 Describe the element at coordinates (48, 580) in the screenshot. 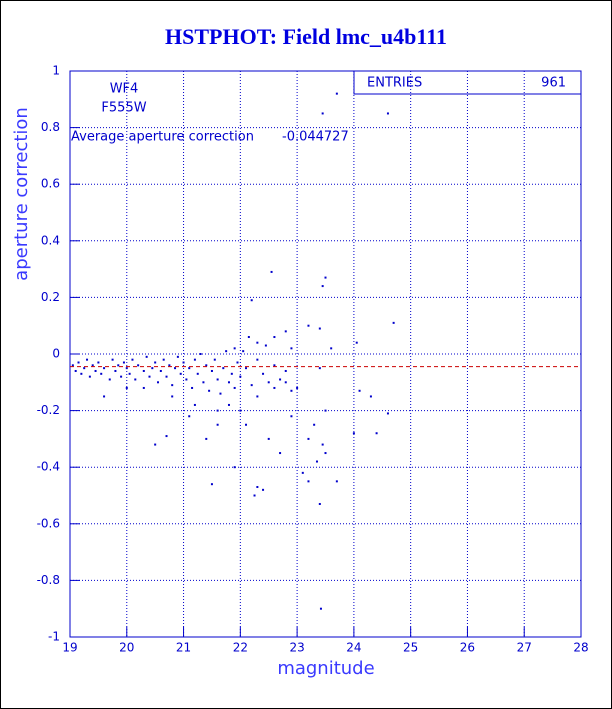

I see `y-tick-label: -0.8` at that location.